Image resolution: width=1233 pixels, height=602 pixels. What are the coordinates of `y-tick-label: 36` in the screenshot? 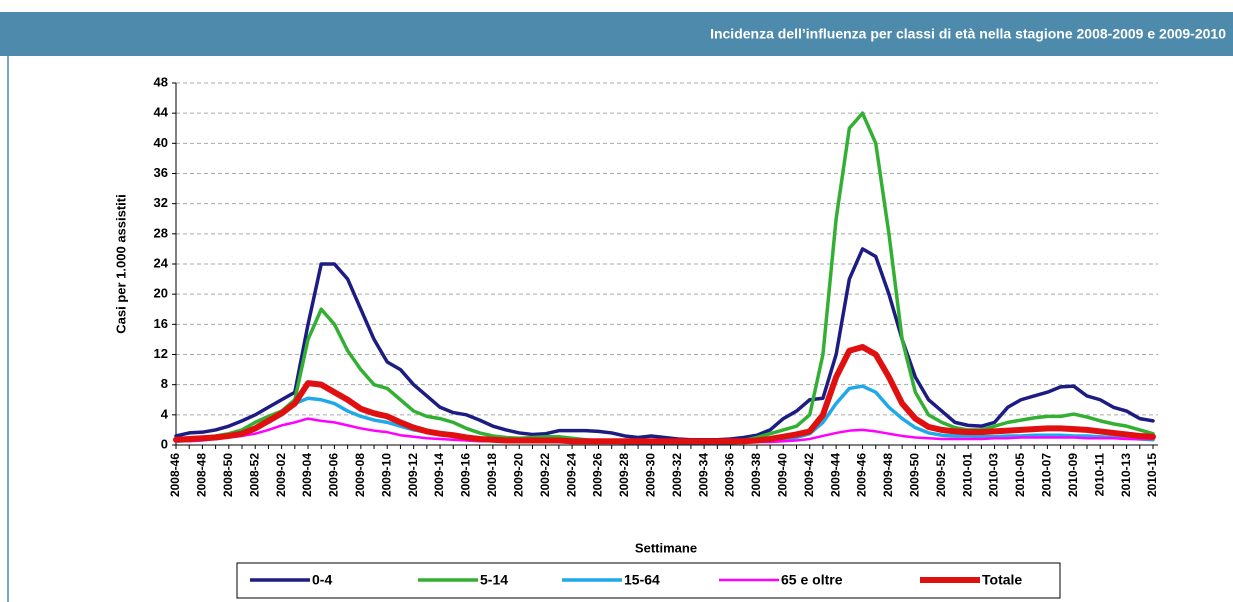 It's located at (161, 172).